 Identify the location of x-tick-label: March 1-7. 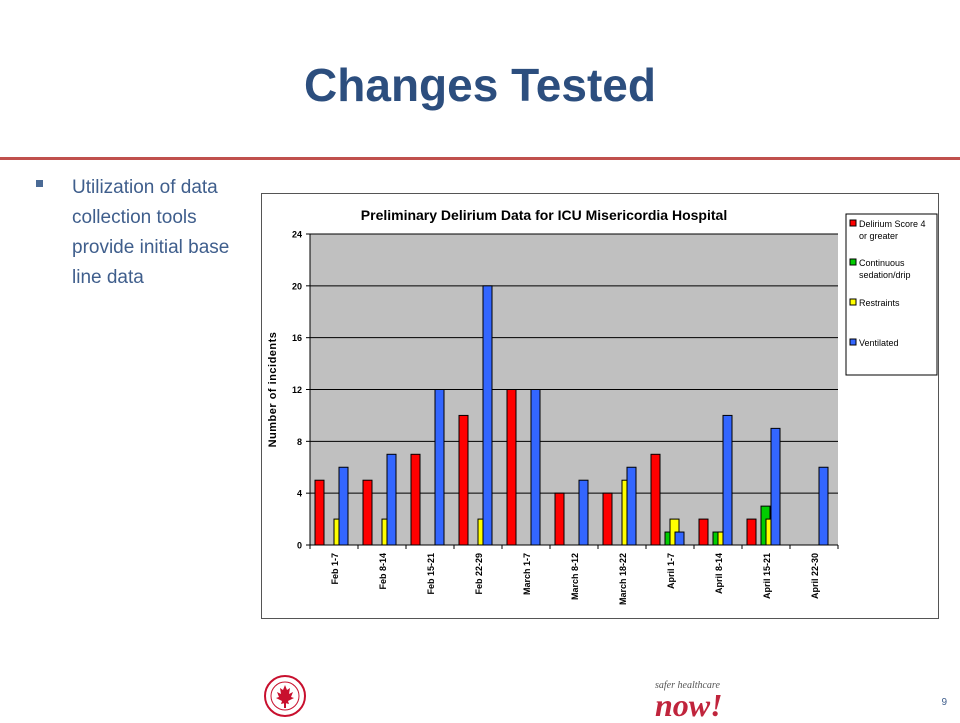
(527, 574).